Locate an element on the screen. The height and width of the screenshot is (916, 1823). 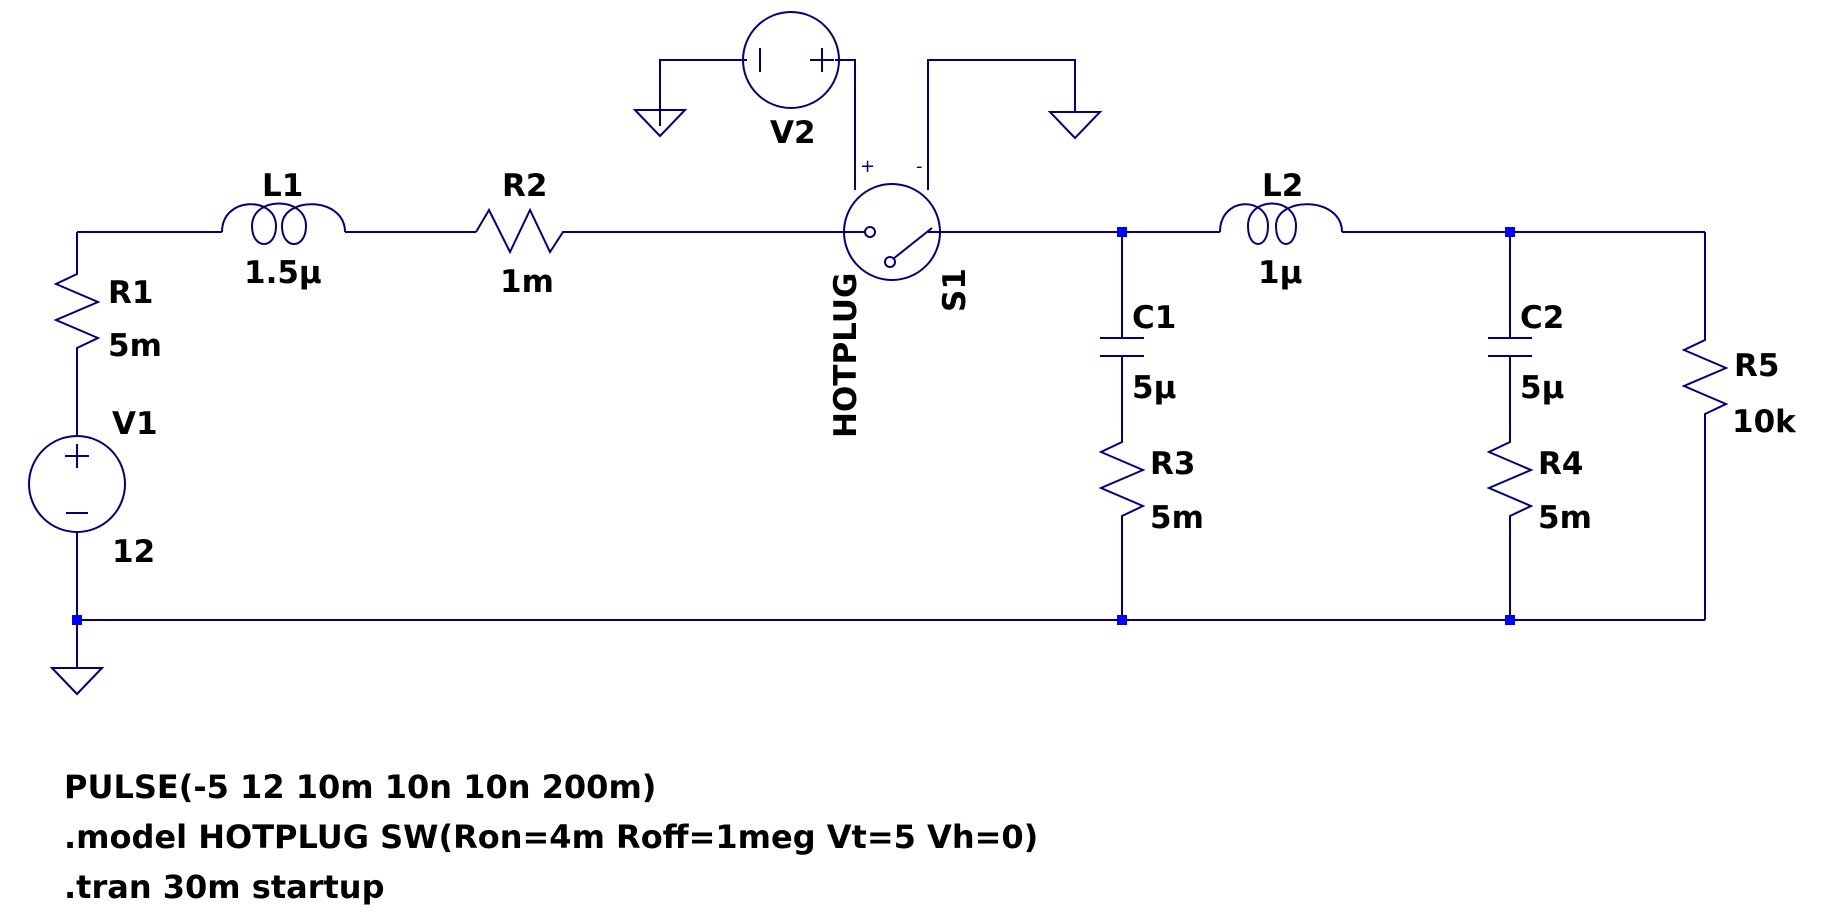
l2-name: L2 is located at coordinates (1282, 186).